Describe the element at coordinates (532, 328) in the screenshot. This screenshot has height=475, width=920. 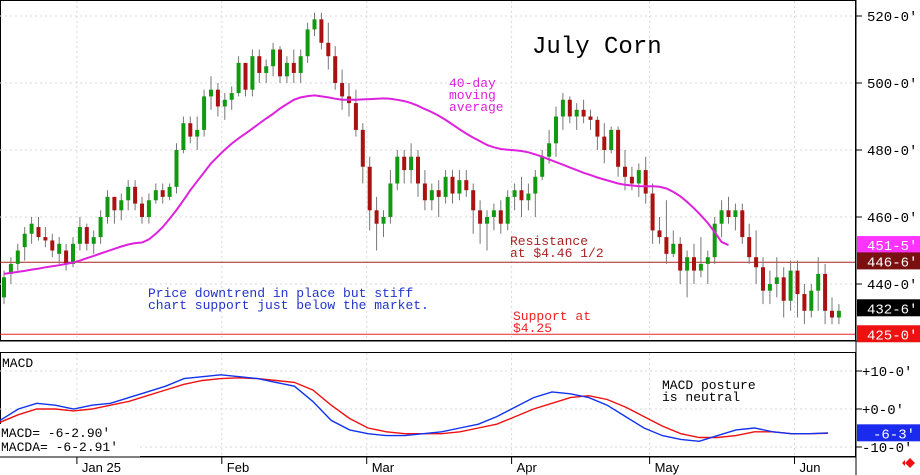
I see `support-label-2: $4.25` at that location.